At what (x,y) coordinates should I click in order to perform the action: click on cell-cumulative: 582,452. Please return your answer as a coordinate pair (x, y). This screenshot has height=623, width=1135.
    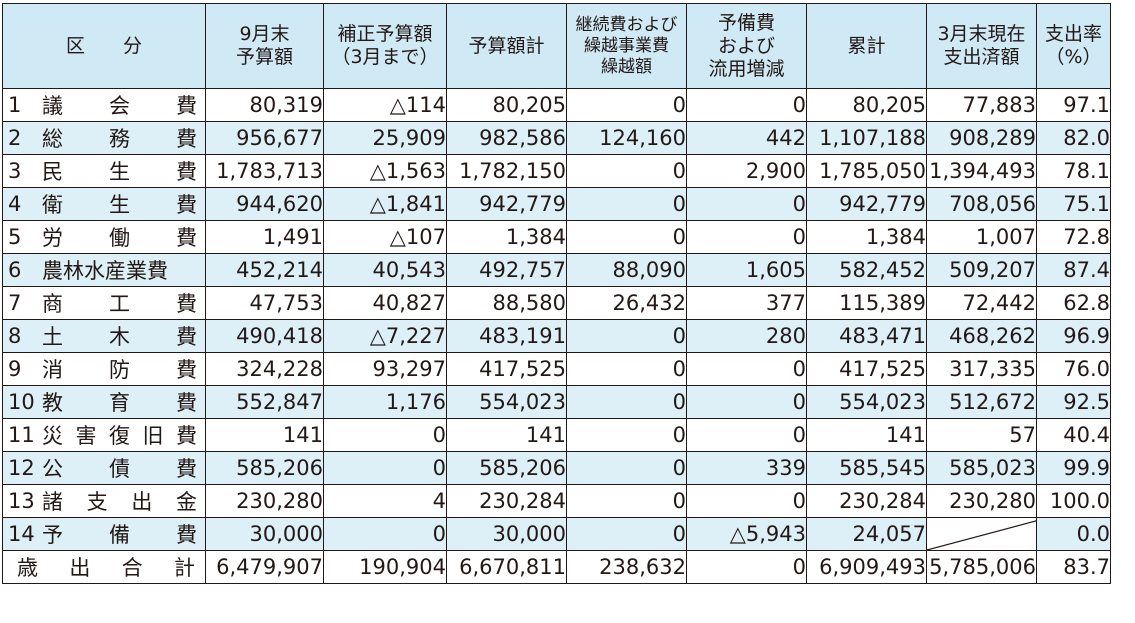
    Looking at the image, I should click on (866, 270).